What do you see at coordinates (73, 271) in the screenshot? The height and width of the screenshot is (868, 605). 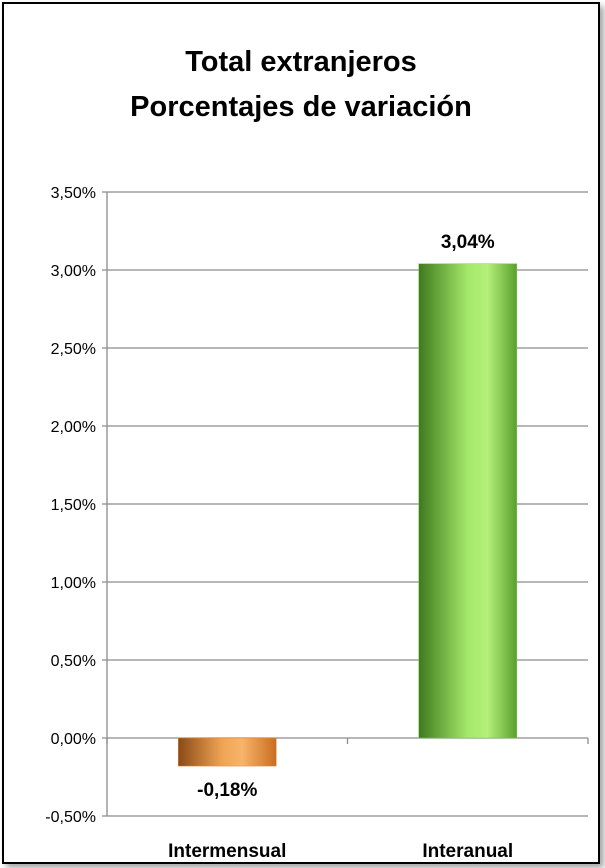 I see `y-tick-label: 3,00%` at bounding box center [73, 271].